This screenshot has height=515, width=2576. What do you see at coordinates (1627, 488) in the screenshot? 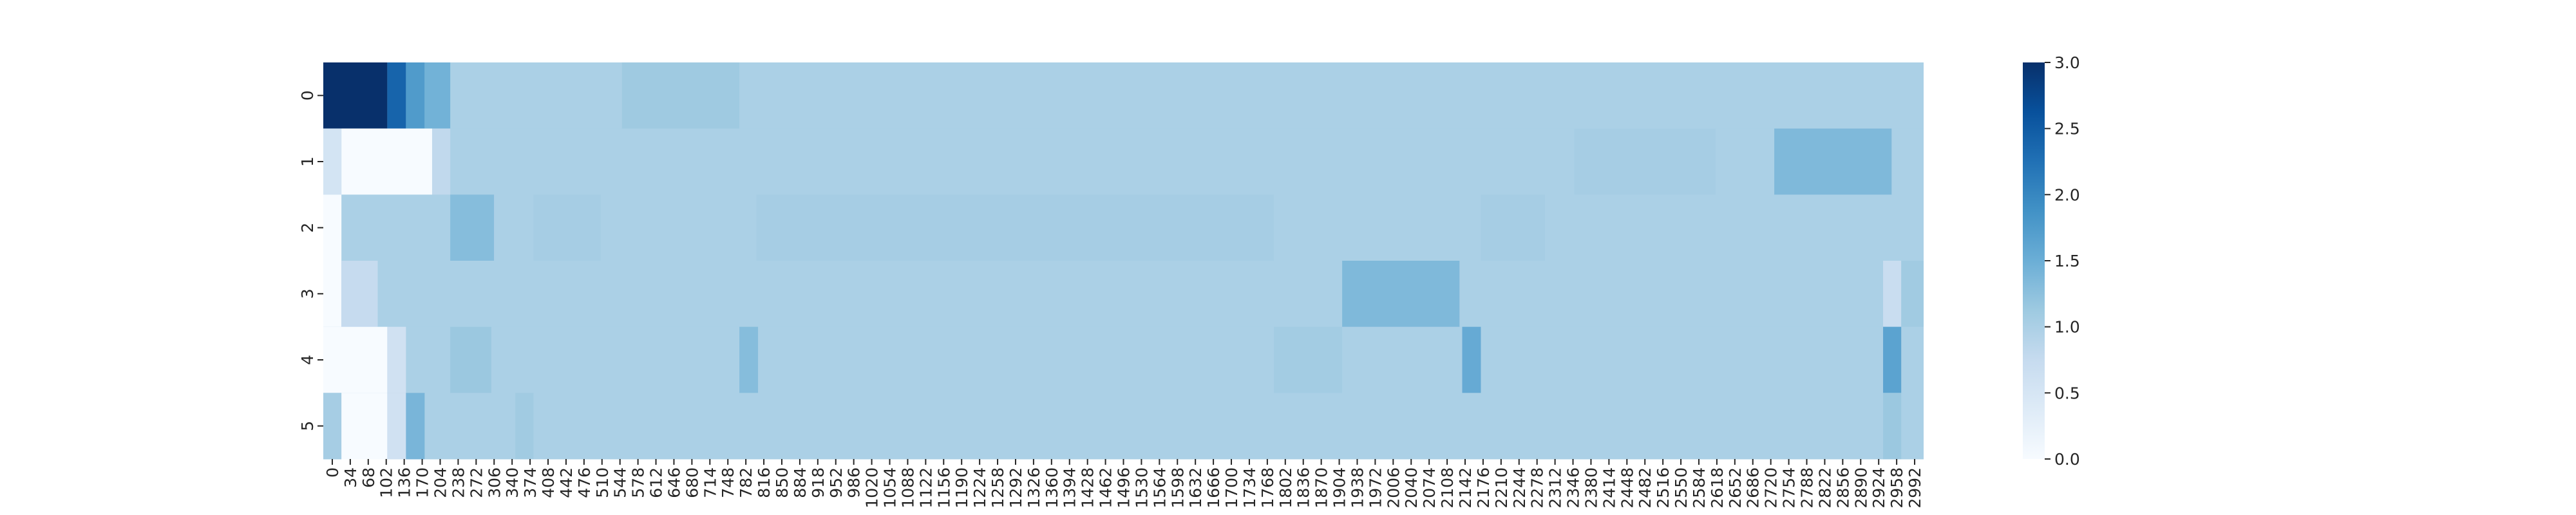
I see `x-tick-label: 2448` at bounding box center [1627, 488].